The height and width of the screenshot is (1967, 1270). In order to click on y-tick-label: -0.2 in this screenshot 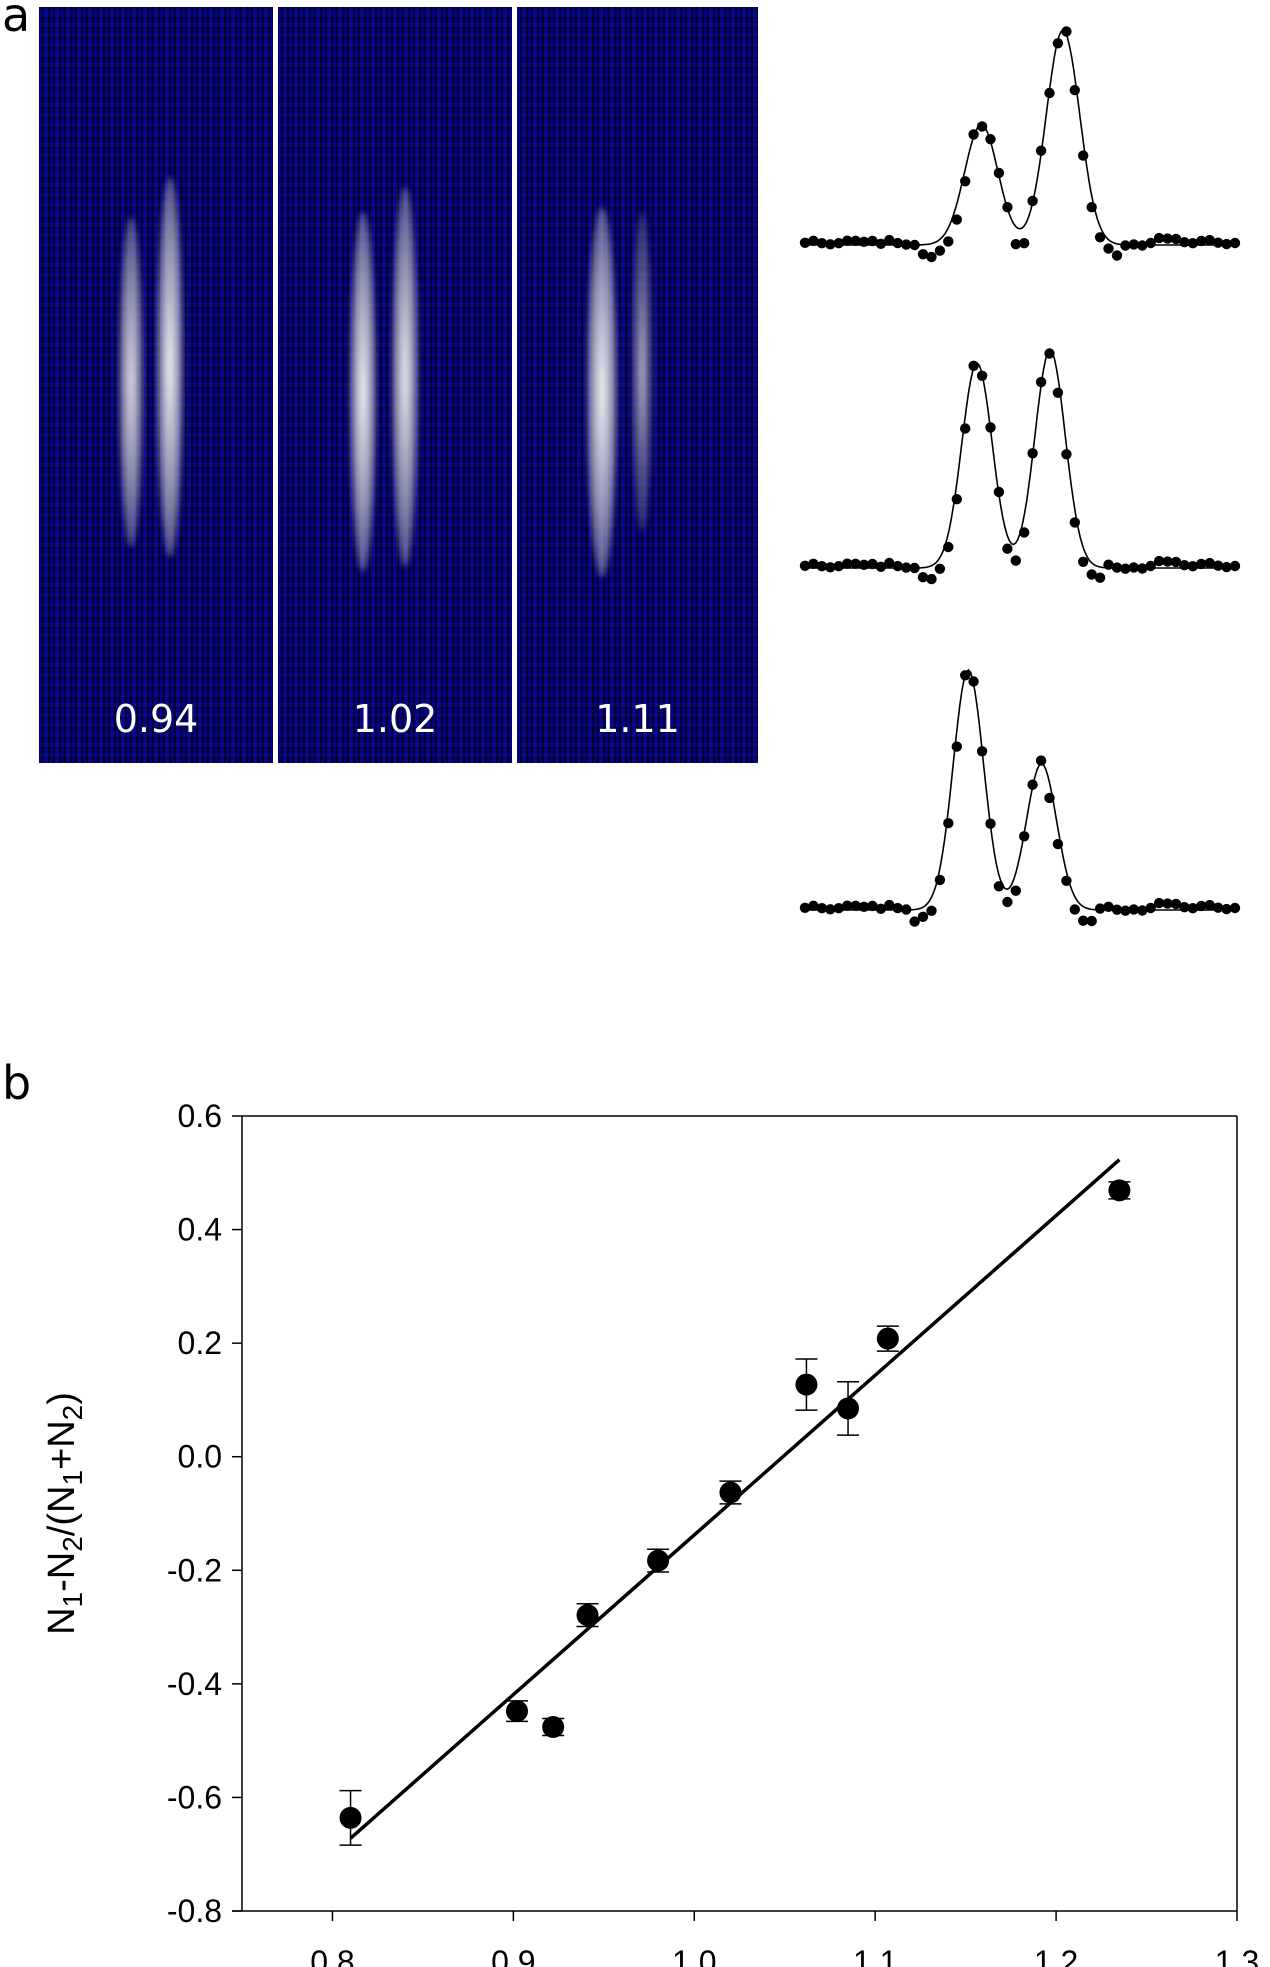, I will do `click(194, 1570)`.